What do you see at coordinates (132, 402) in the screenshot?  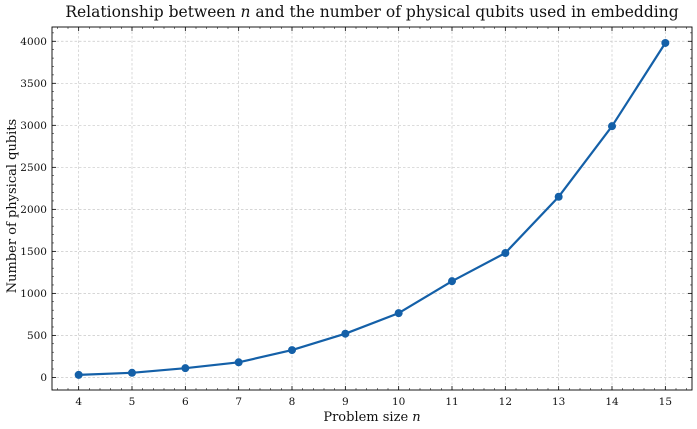 I see `x-tick-label: 5` at bounding box center [132, 402].